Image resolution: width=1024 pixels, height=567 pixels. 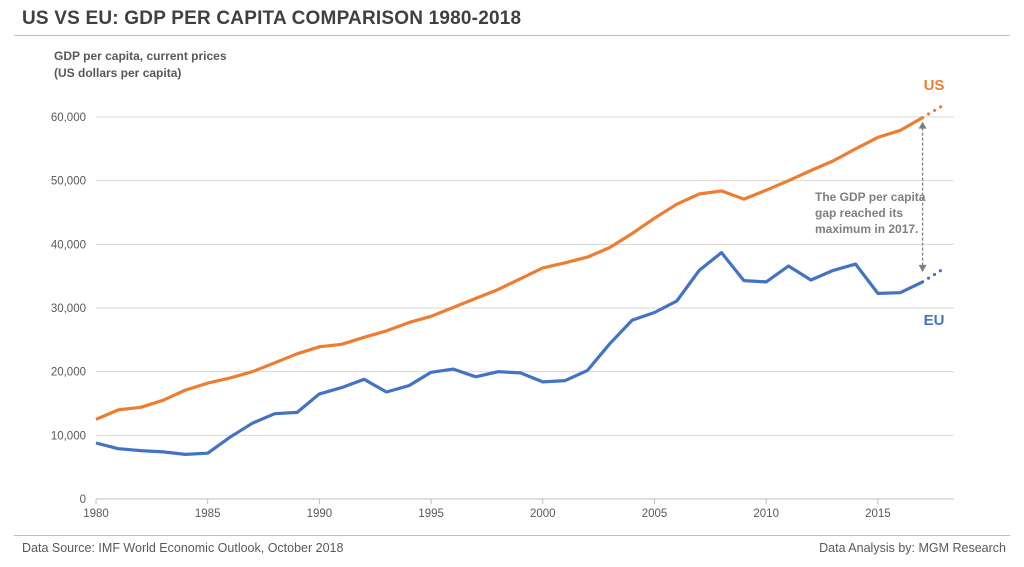 I want to click on y-tick-label: 30,000, so click(x=68, y=309).